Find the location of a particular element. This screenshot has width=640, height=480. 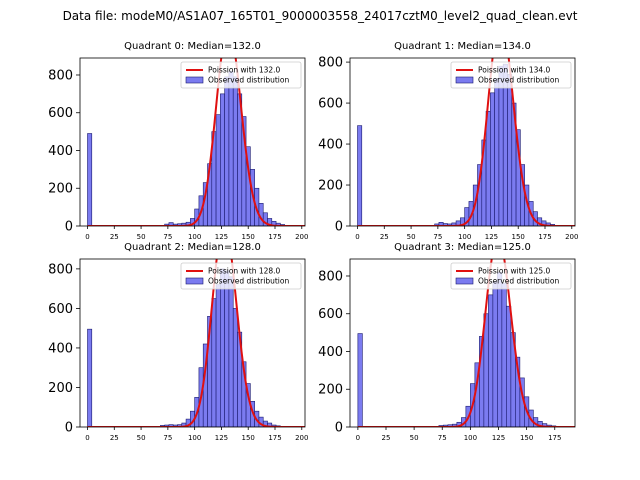

quadrant-2-title: Quadrant 2: Median=128.0 is located at coordinates (192, 247).